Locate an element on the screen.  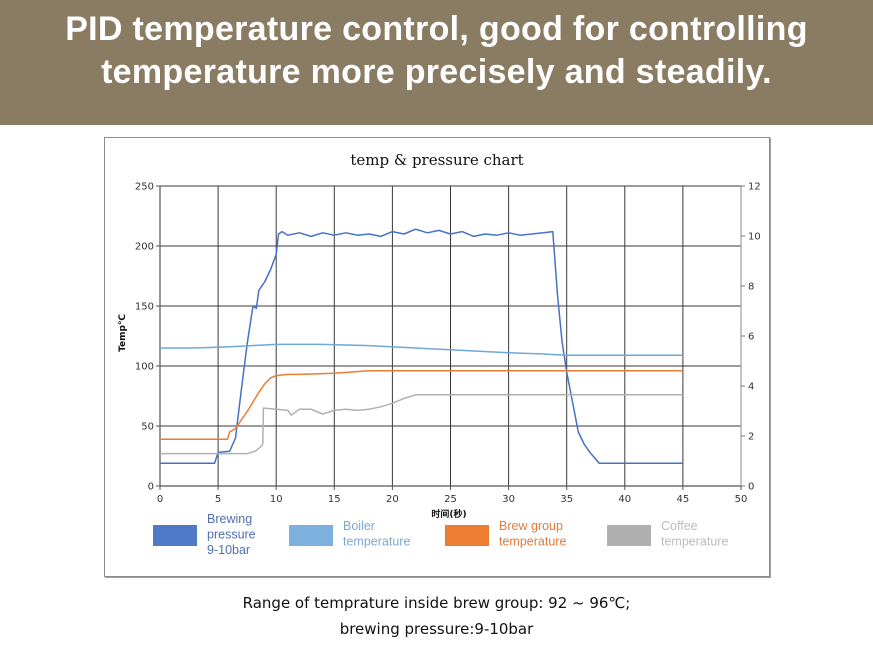
x-tick-label: 25 is located at coordinates (450, 499).